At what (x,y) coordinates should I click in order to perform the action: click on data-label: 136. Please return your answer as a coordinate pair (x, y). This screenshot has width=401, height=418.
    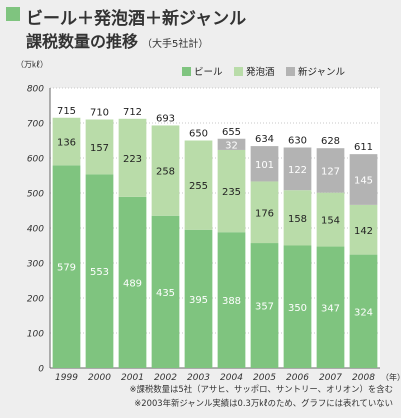
    Looking at the image, I should click on (66, 143).